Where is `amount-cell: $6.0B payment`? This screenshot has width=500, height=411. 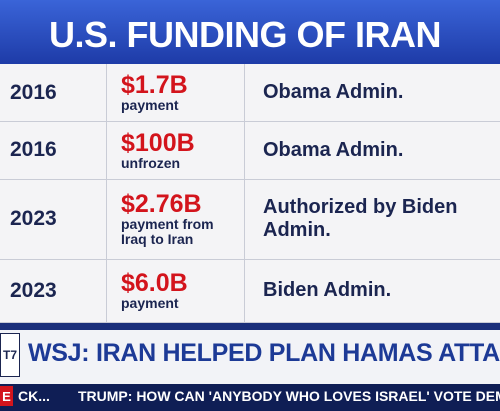
amount-cell: $6.0B payment is located at coordinates (176, 290).